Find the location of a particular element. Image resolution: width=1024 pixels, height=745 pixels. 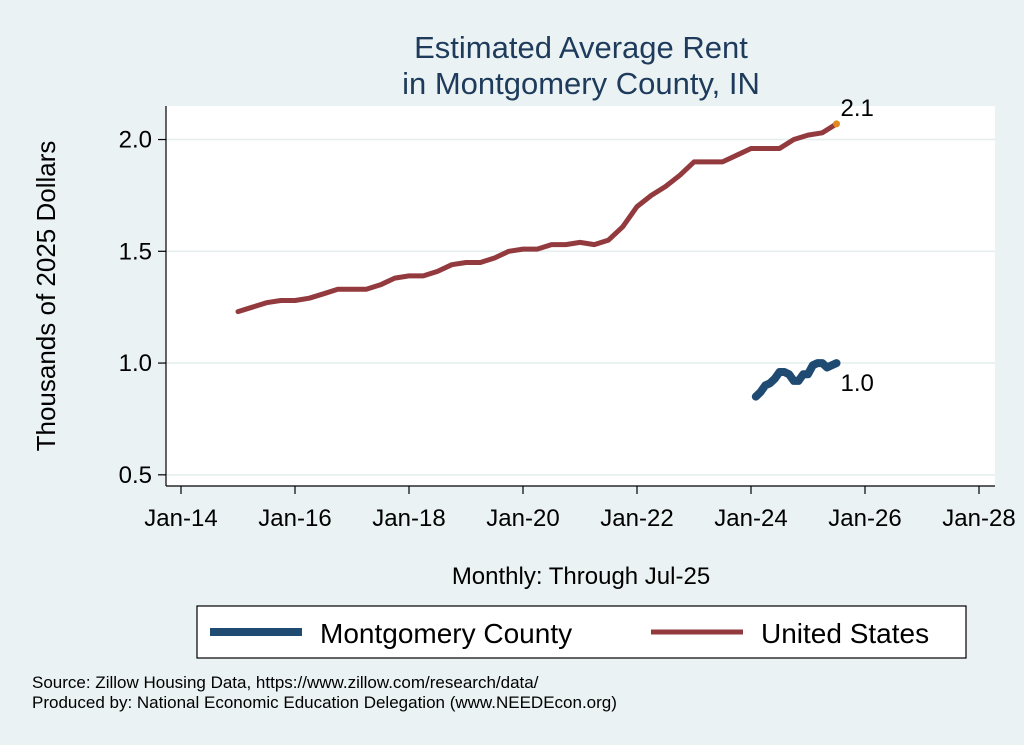

chart-title-line-1: Estimated Average Rent is located at coordinates (581, 47).